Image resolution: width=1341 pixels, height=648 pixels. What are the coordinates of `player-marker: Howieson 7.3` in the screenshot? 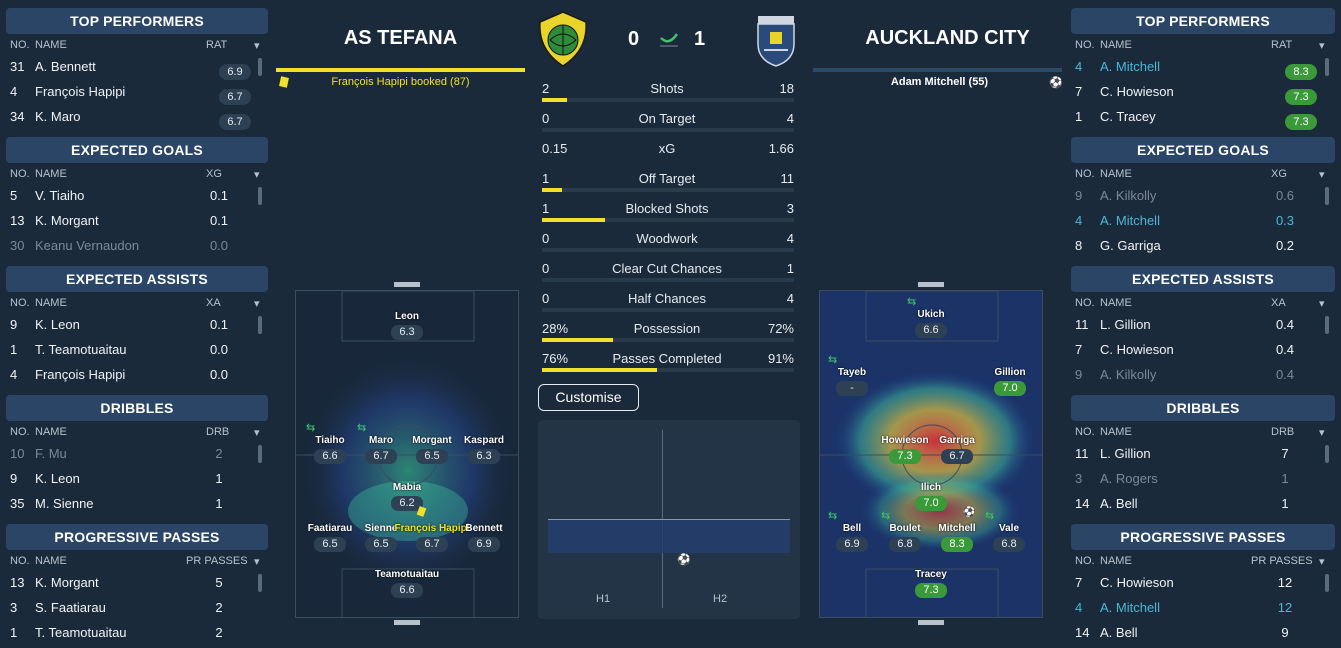 It's located at (905, 449).